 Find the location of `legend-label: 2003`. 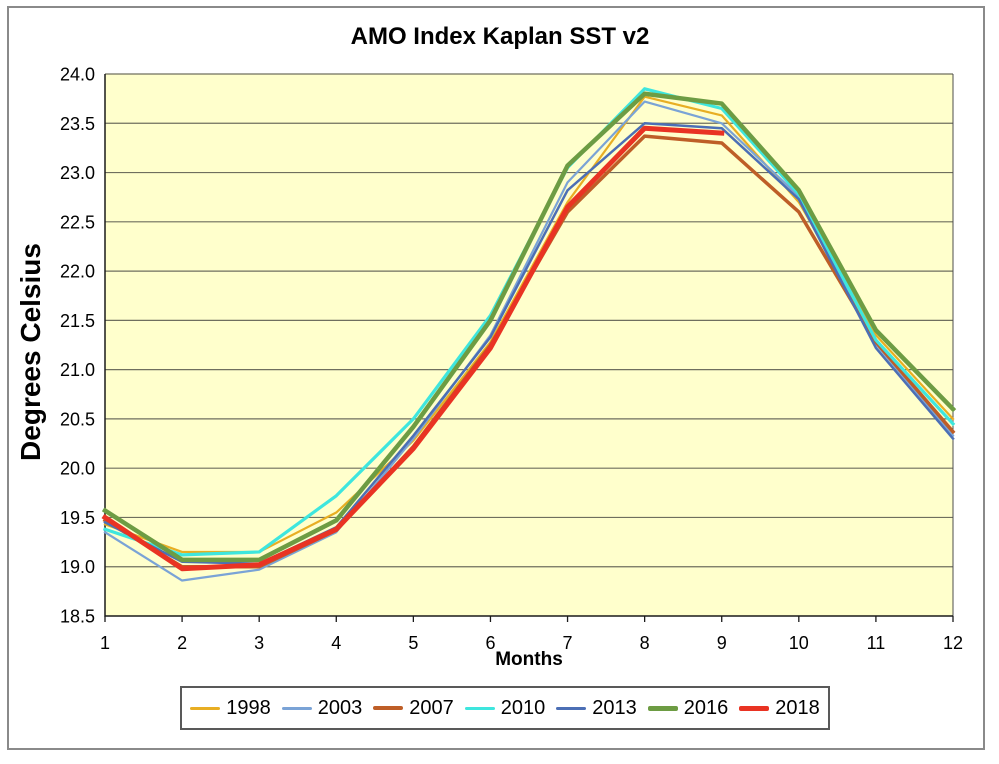

legend-label: 2003 is located at coordinates (340, 708).